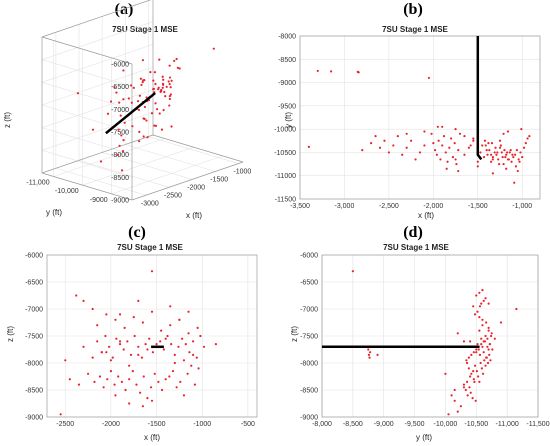  I want to click on panel-a-frame-edge, so click(87, 186).